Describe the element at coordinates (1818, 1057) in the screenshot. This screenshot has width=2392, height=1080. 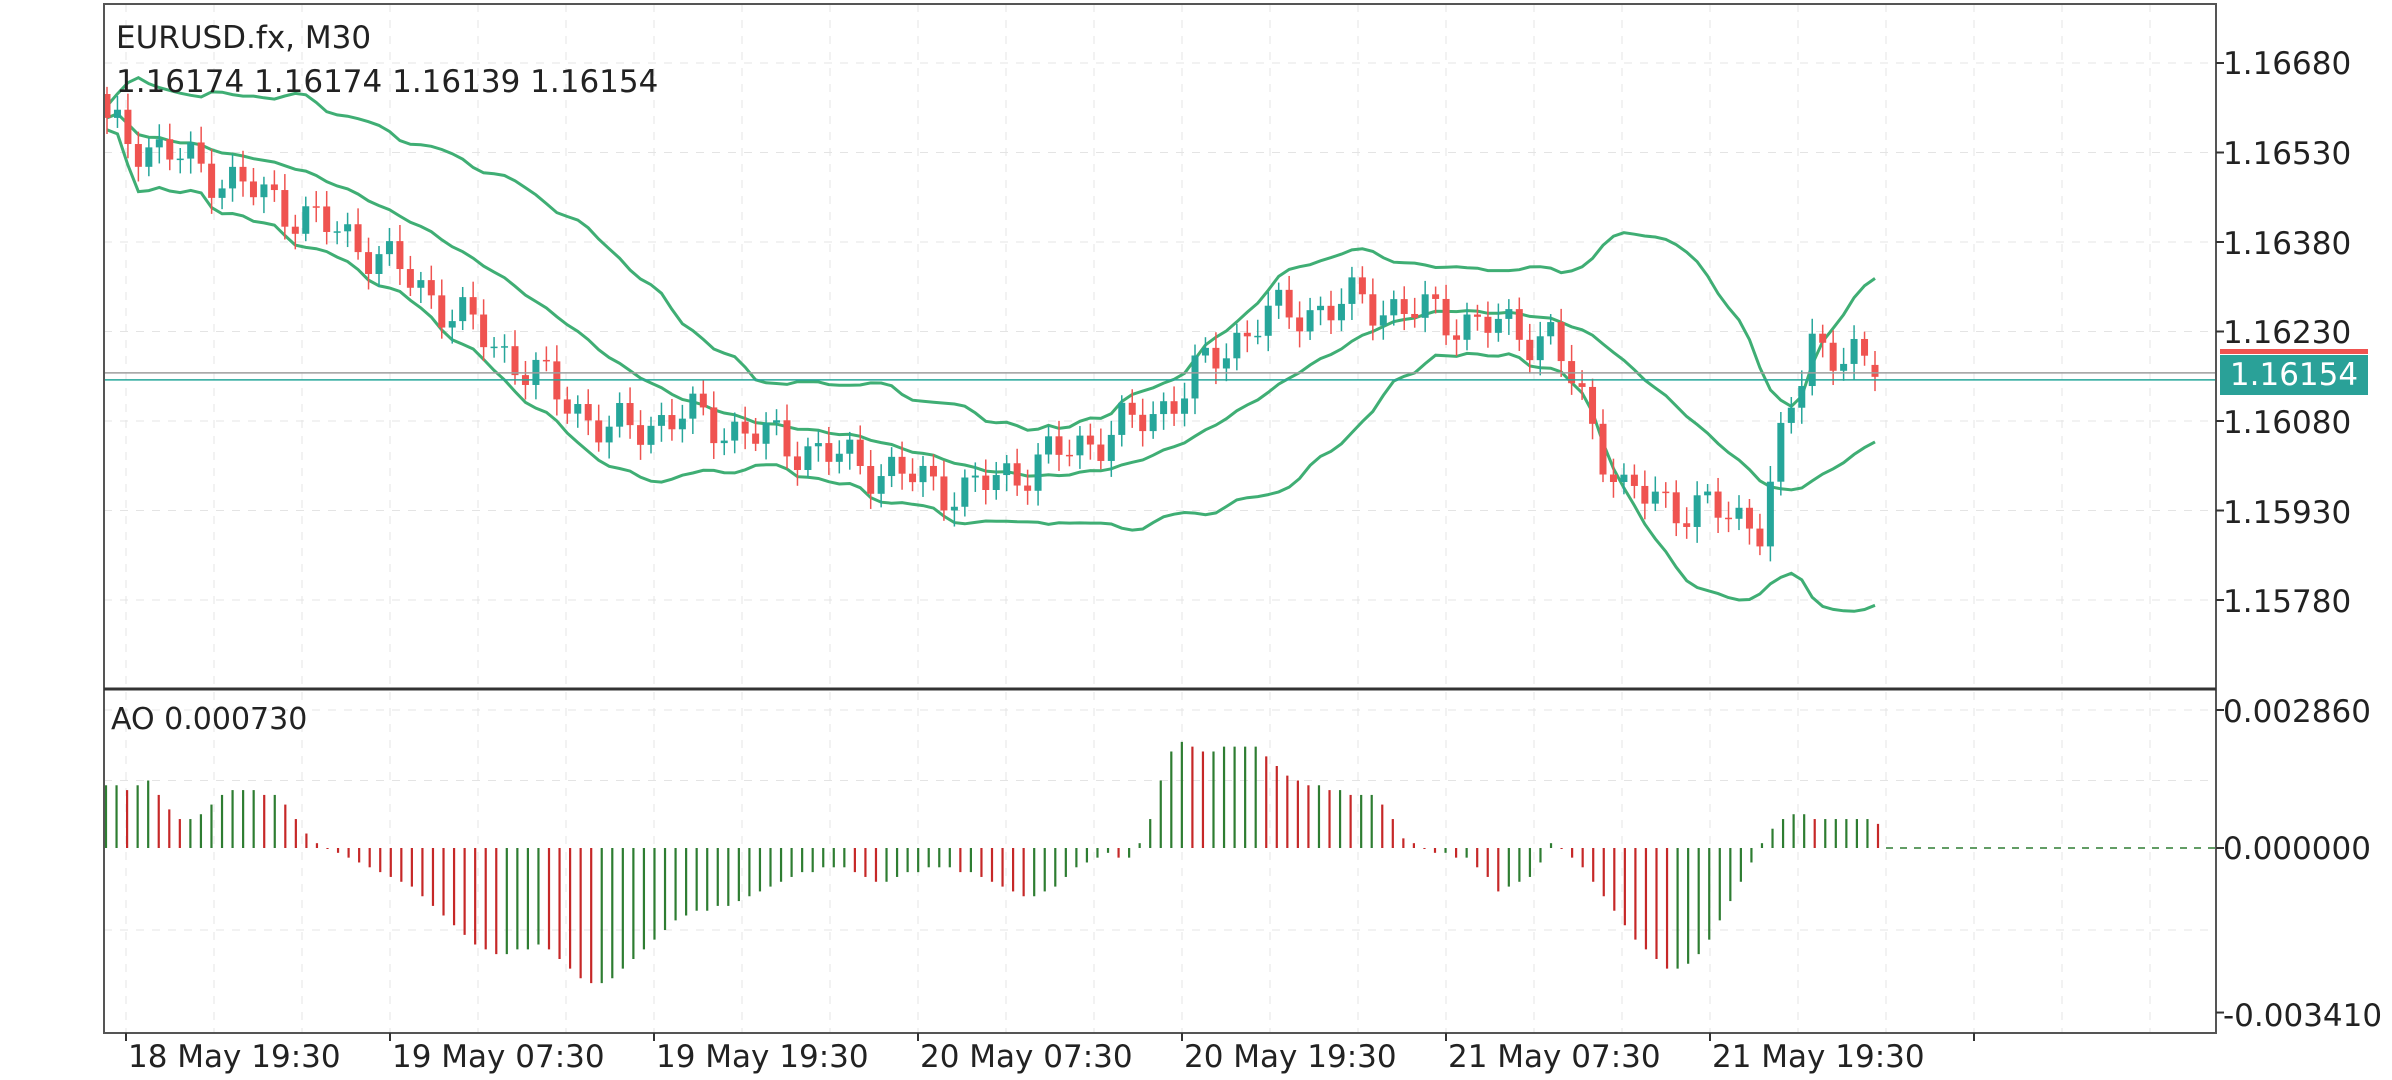
I see `time-tick: 21 May 19:30` at that location.